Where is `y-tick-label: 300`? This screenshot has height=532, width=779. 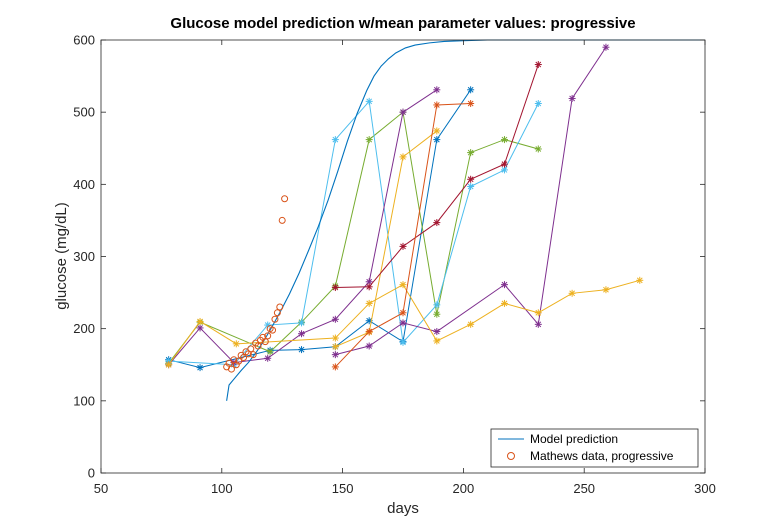
y-tick-label: 300 is located at coordinates (84, 256).